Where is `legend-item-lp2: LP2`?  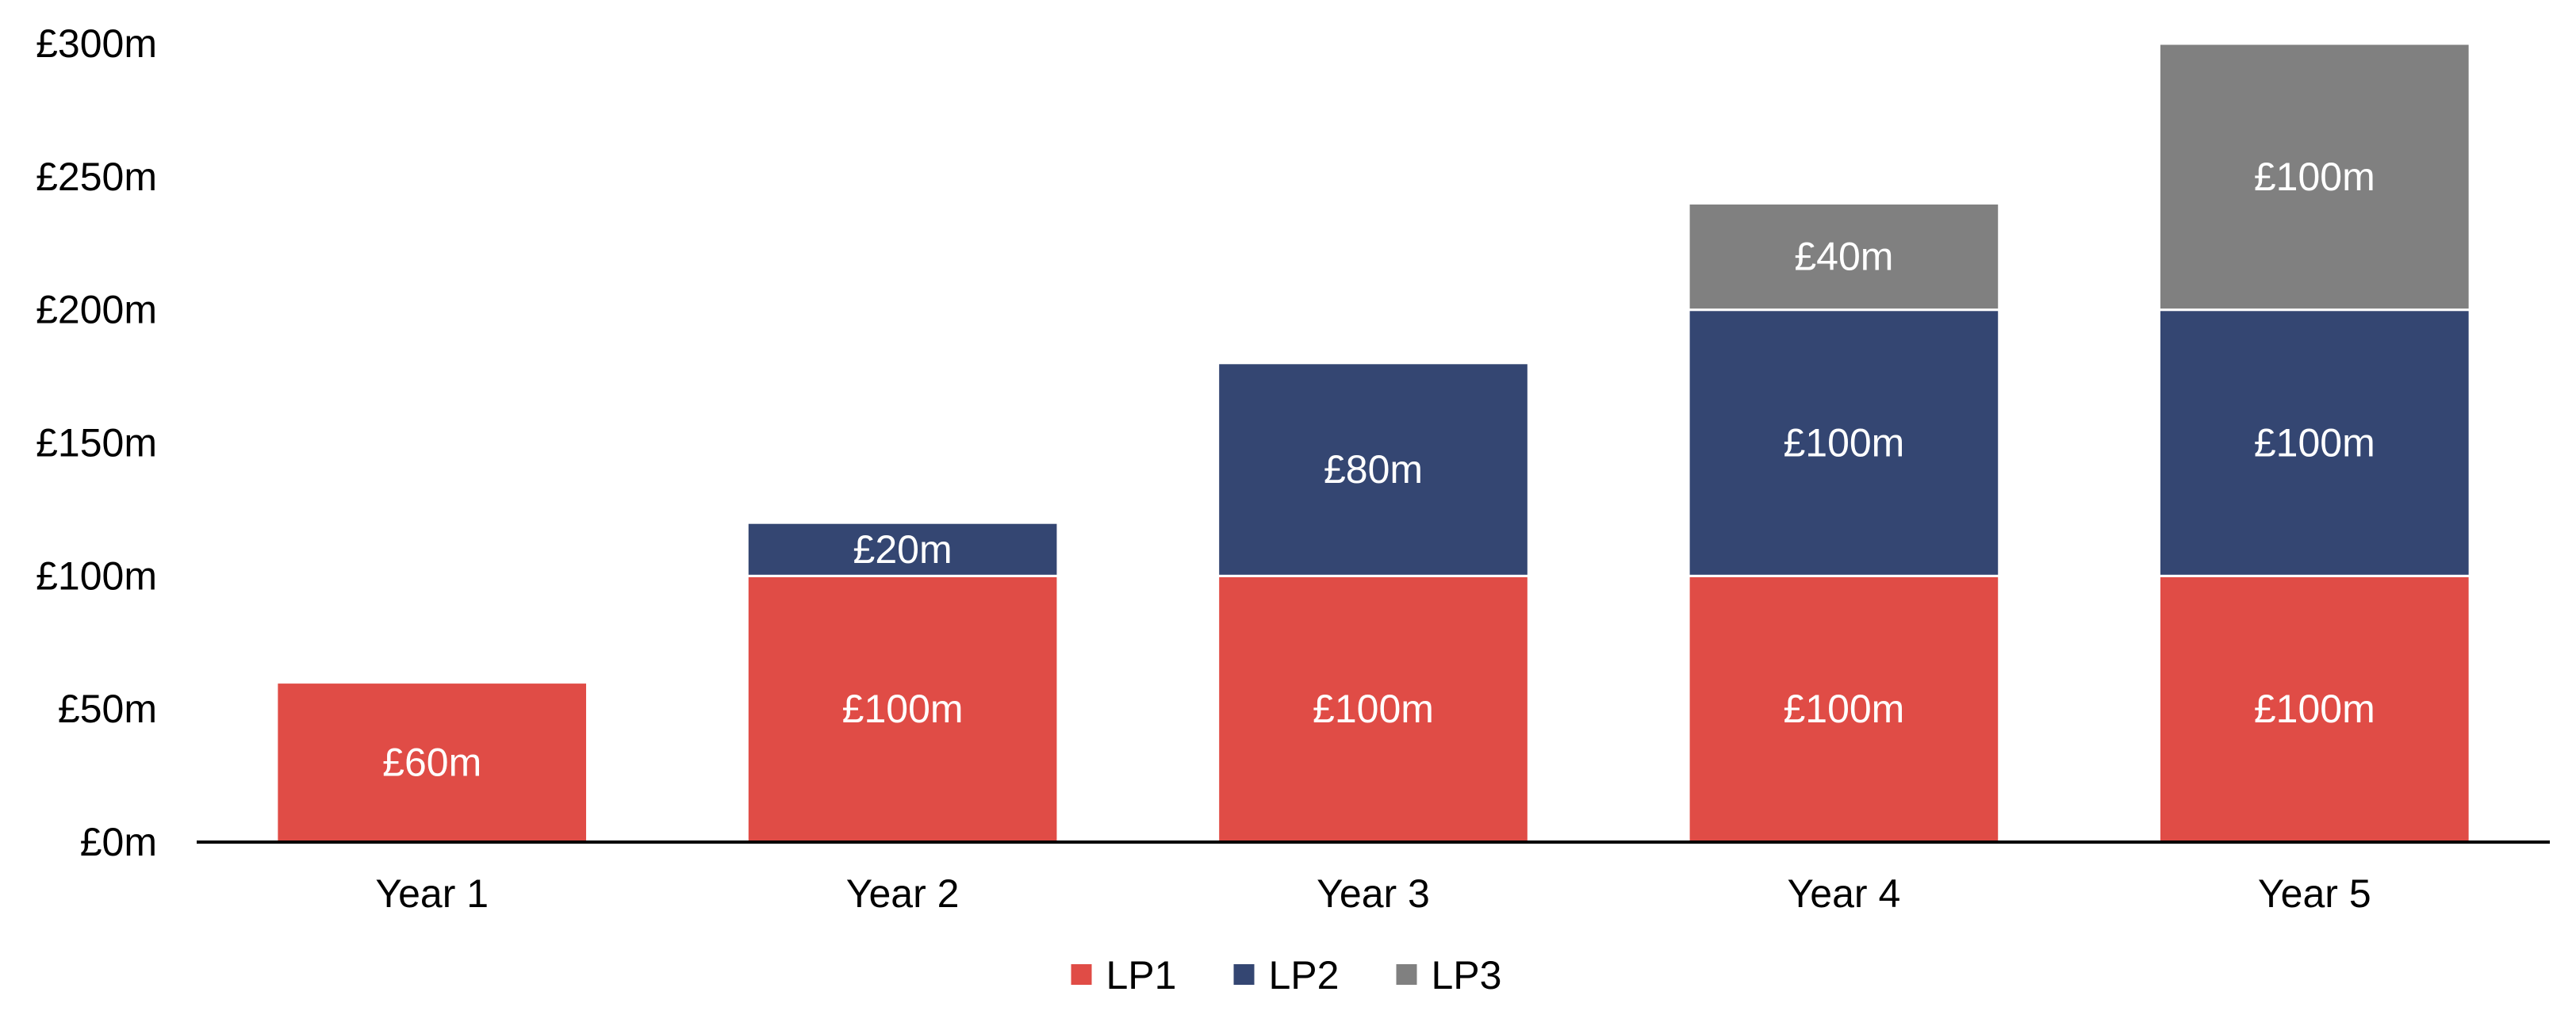 legend-item-lp2: LP2 is located at coordinates (1286, 975).